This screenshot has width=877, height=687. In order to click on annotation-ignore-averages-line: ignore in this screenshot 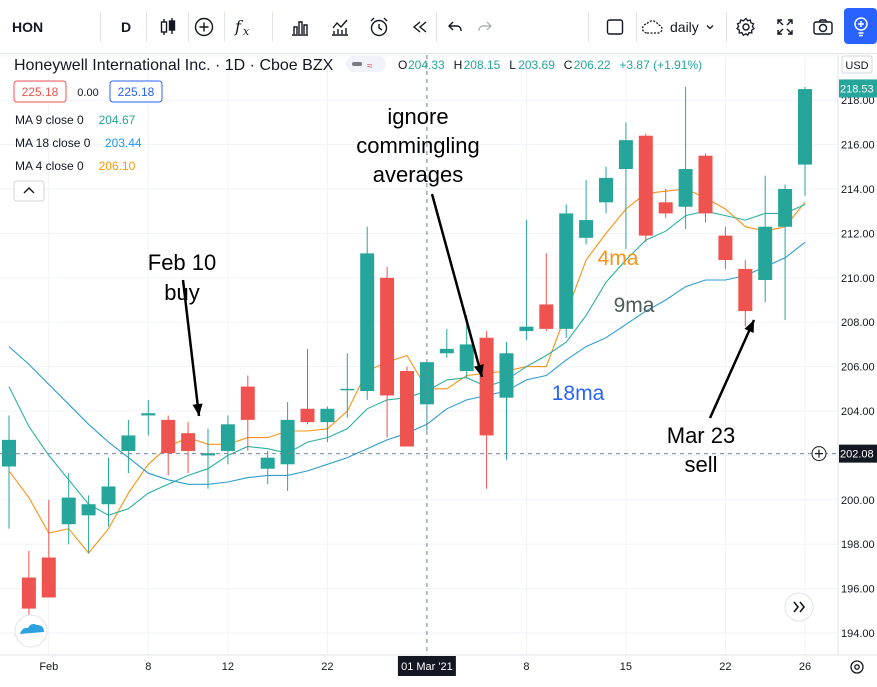, I will do `click(417, 116)`.